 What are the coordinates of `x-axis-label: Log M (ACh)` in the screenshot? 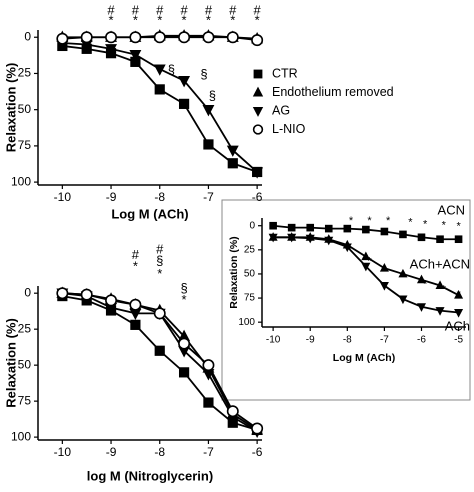 It's located at (149, 213).